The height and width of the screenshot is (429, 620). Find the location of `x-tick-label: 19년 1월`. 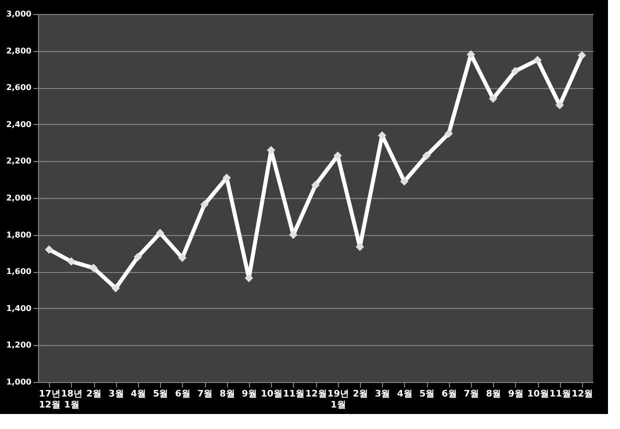

x-tick-label: 19년 1월 is located at coordinates (338, 400).